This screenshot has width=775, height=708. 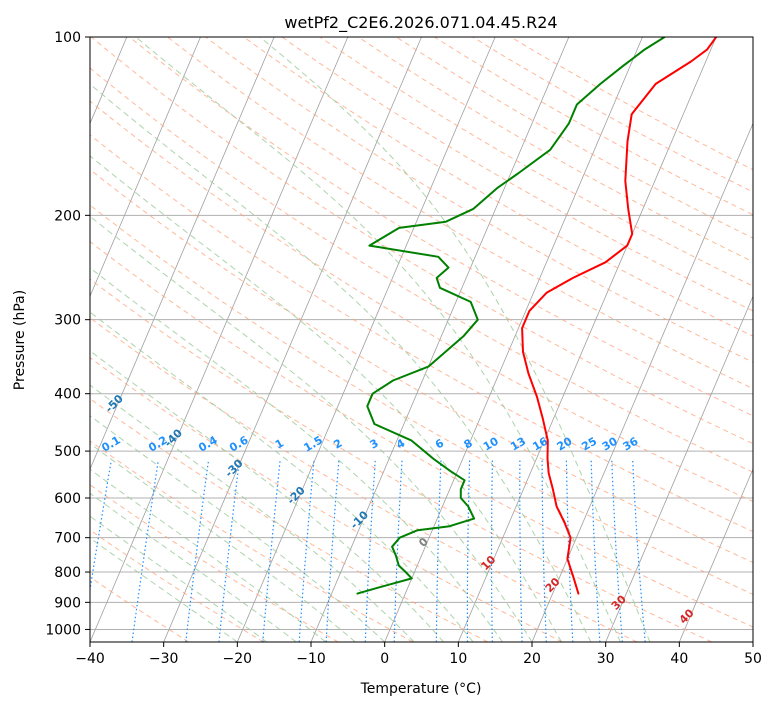 What do you see at coordinates (418, 654) in the screenshot?
I see `x-axis: −40 −30 −20 −10 0 10 20 30 40 50` at bounding box center [418, 654].